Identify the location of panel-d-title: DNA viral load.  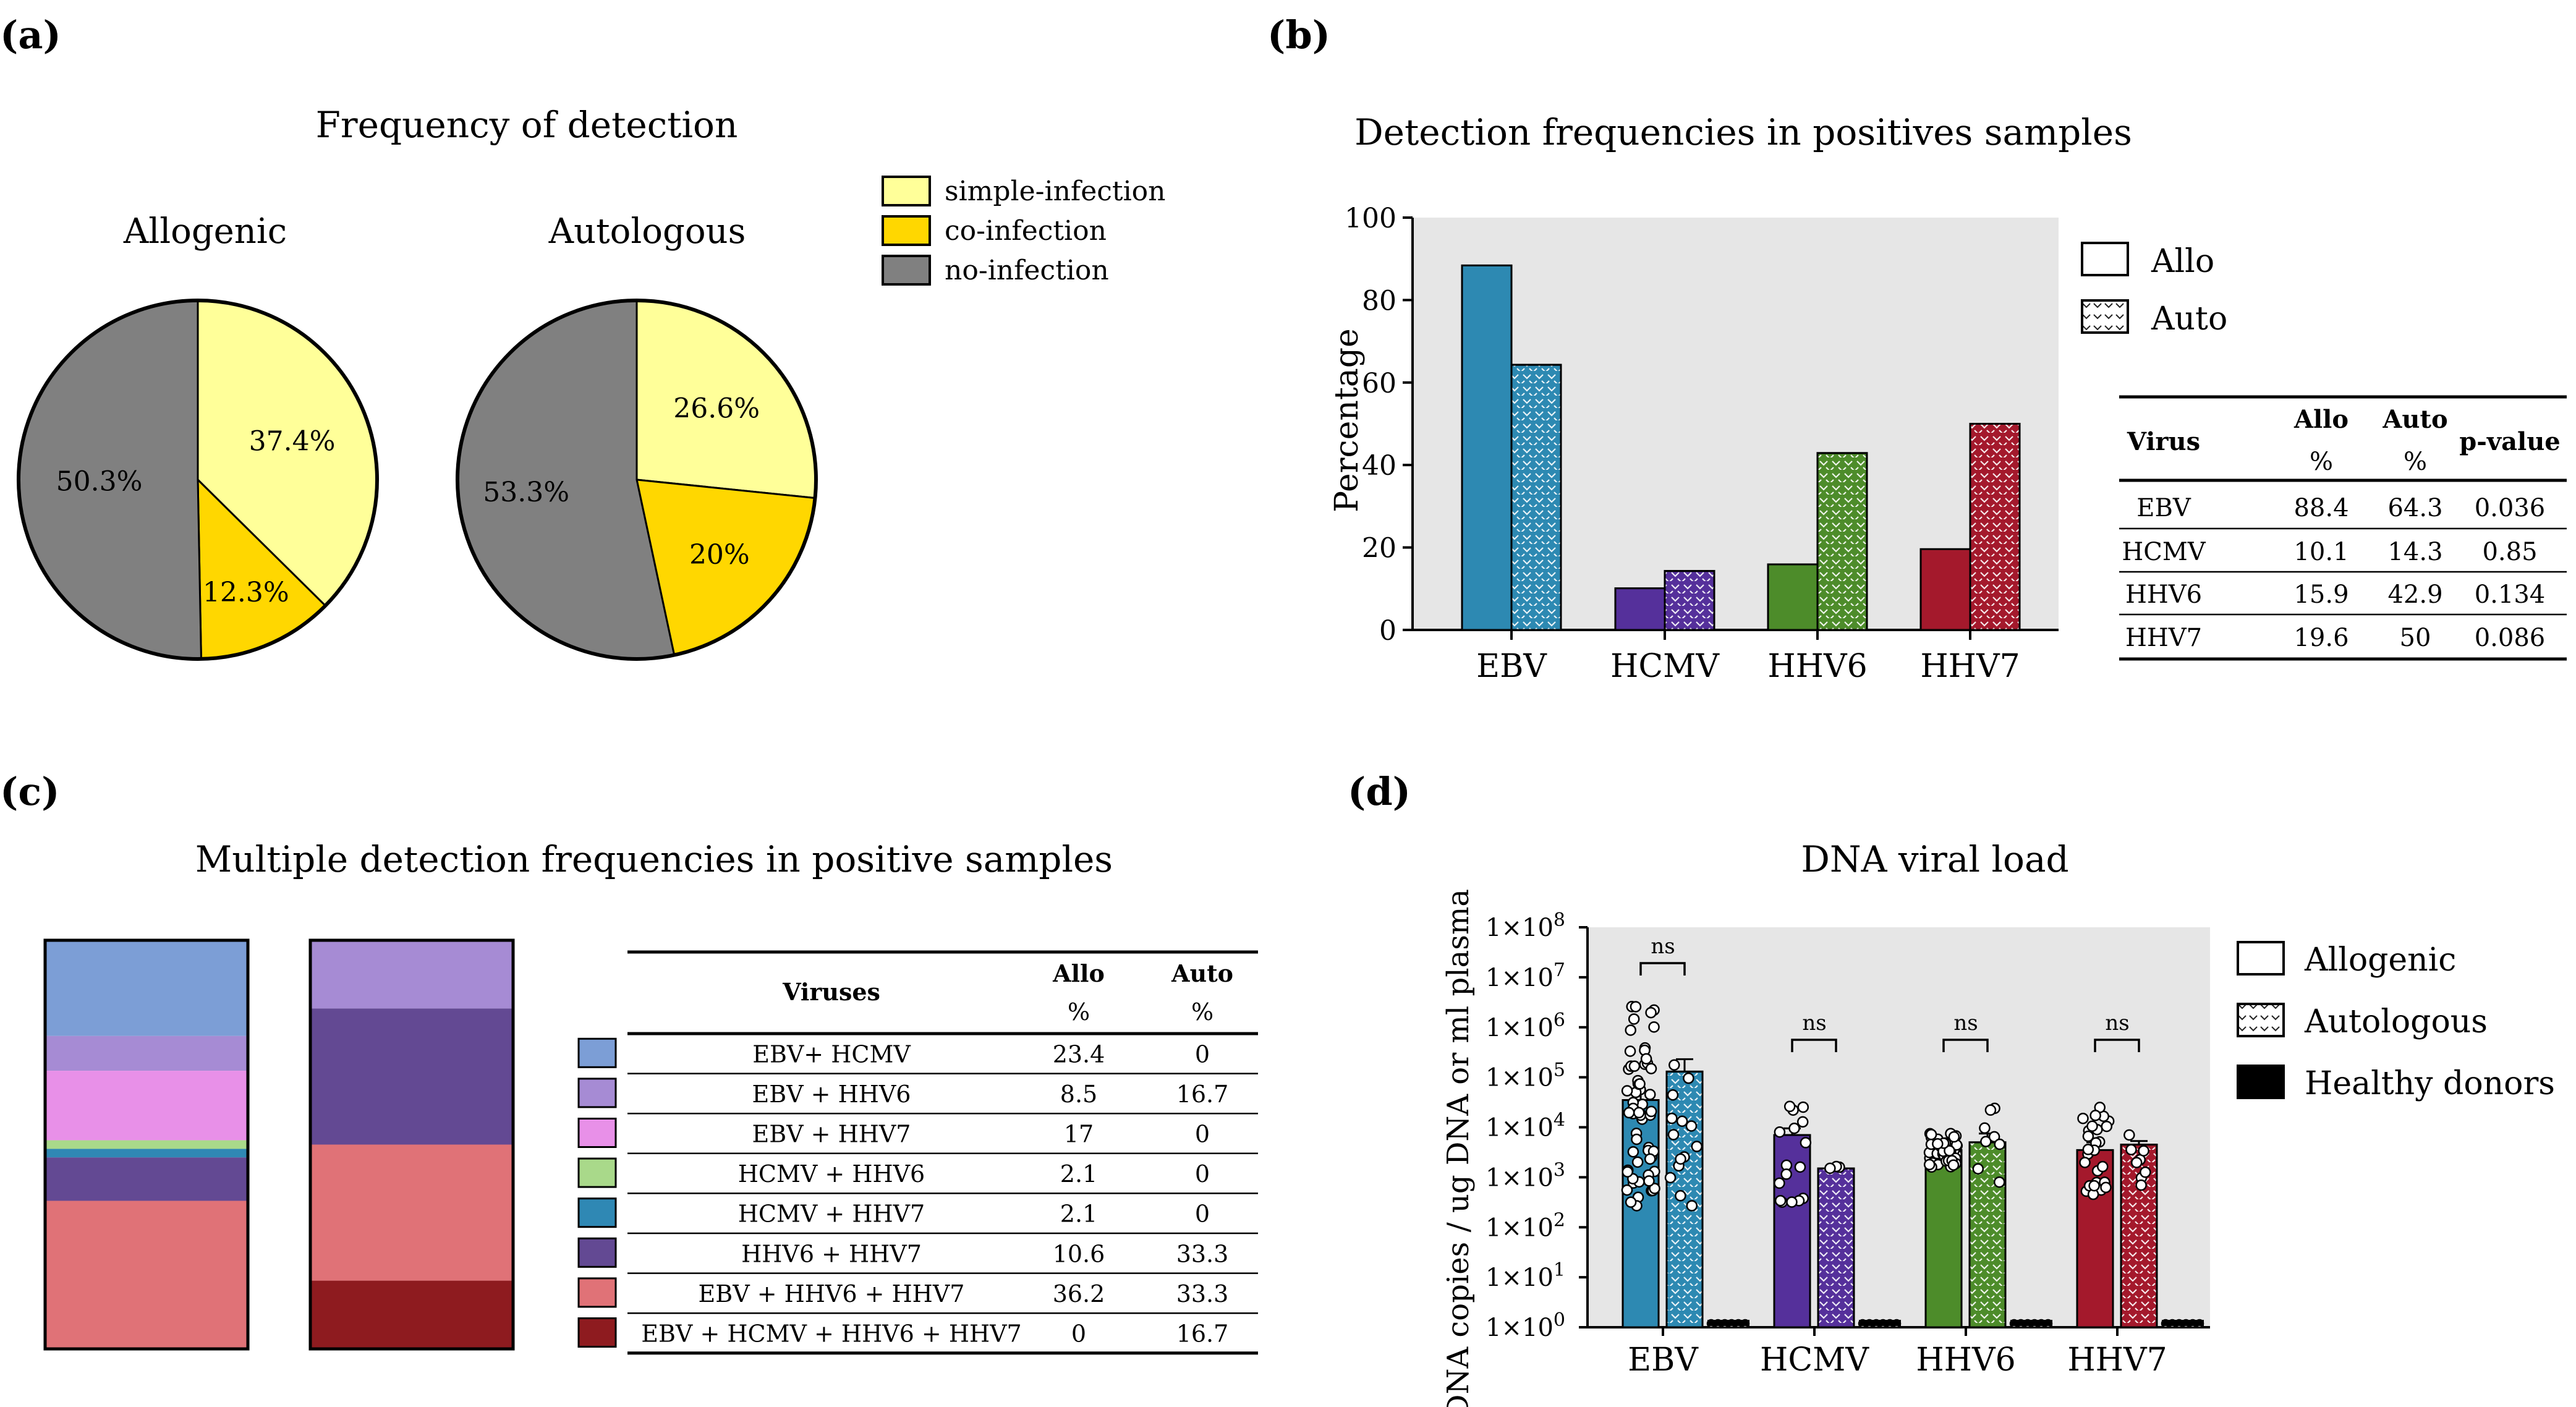
(1934, 859).